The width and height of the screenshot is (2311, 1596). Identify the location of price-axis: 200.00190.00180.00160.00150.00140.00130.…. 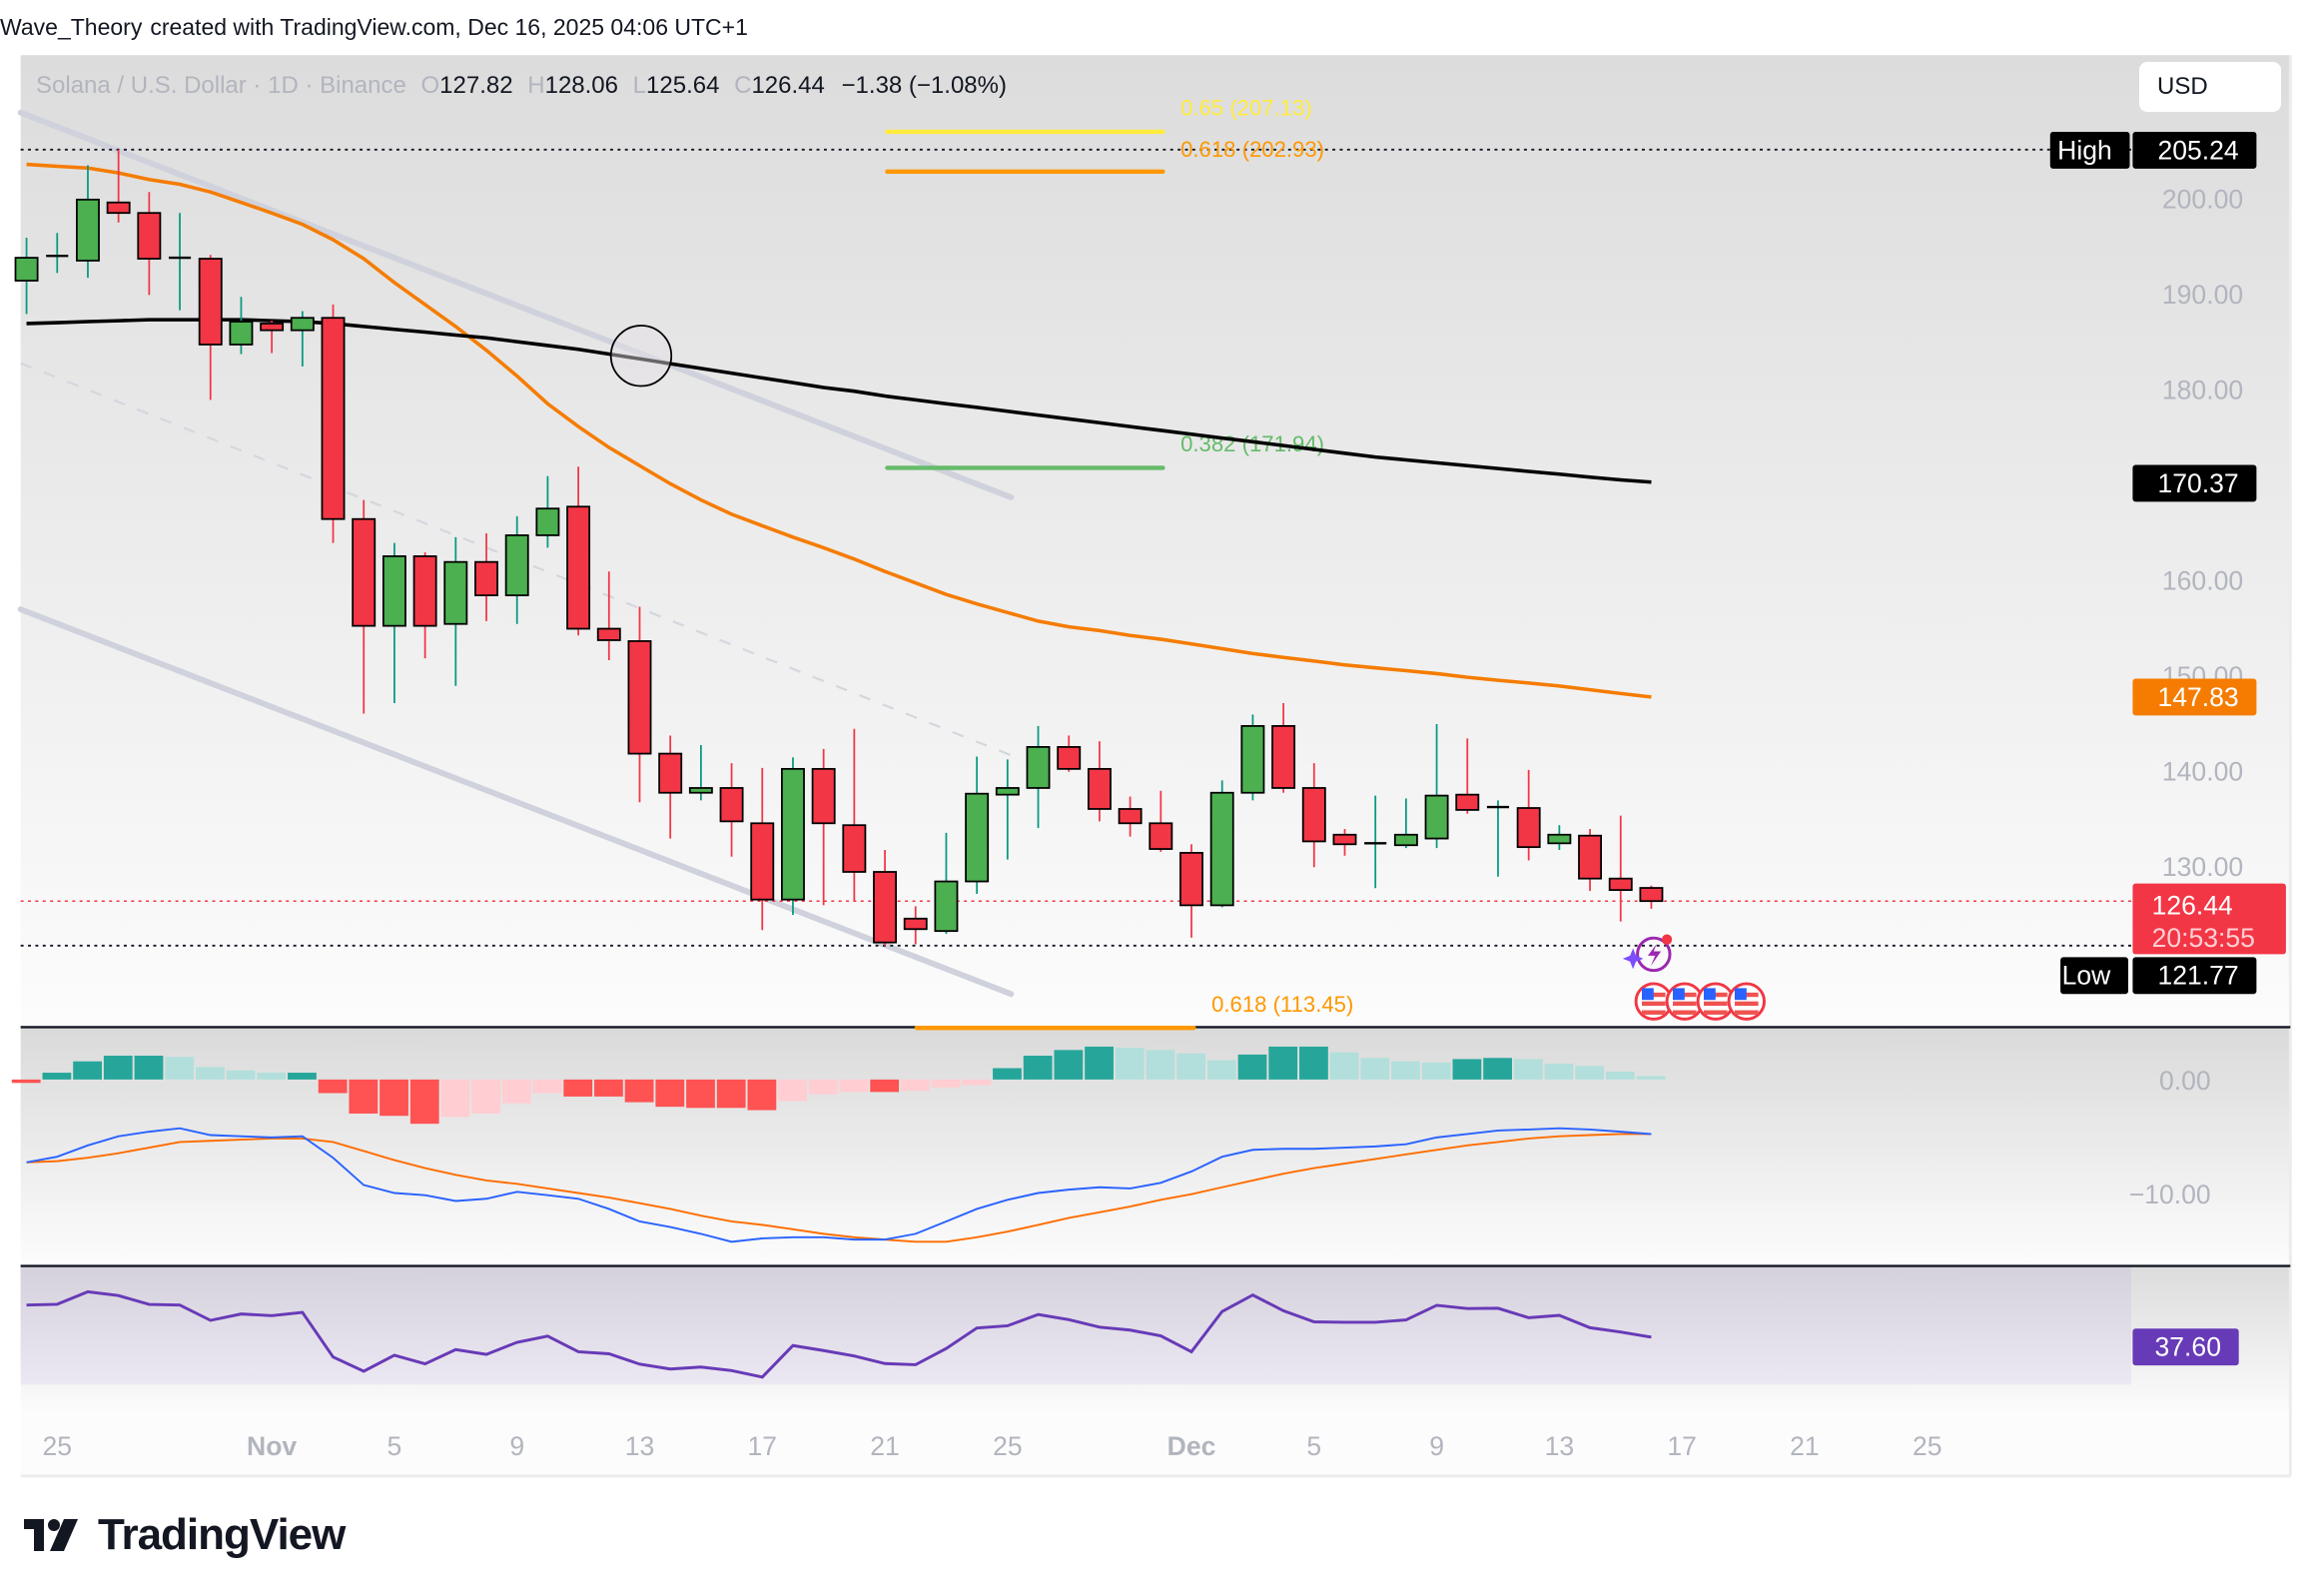
(2167, 748).